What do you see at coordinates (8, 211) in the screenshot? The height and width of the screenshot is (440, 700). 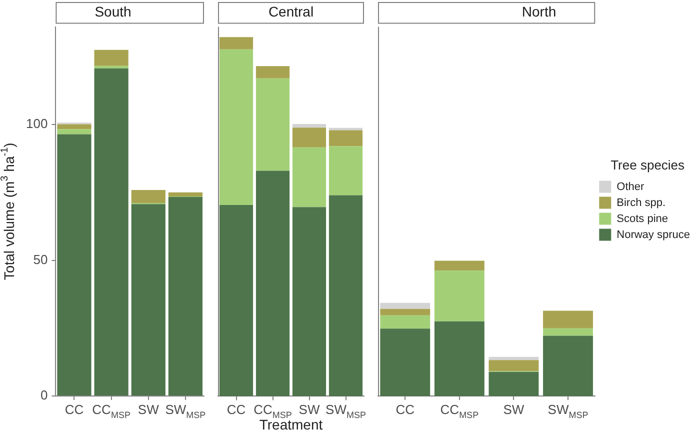 I see `y-axis-title: Total volume (m3 ha-1)` at bounding box center [8, 211].